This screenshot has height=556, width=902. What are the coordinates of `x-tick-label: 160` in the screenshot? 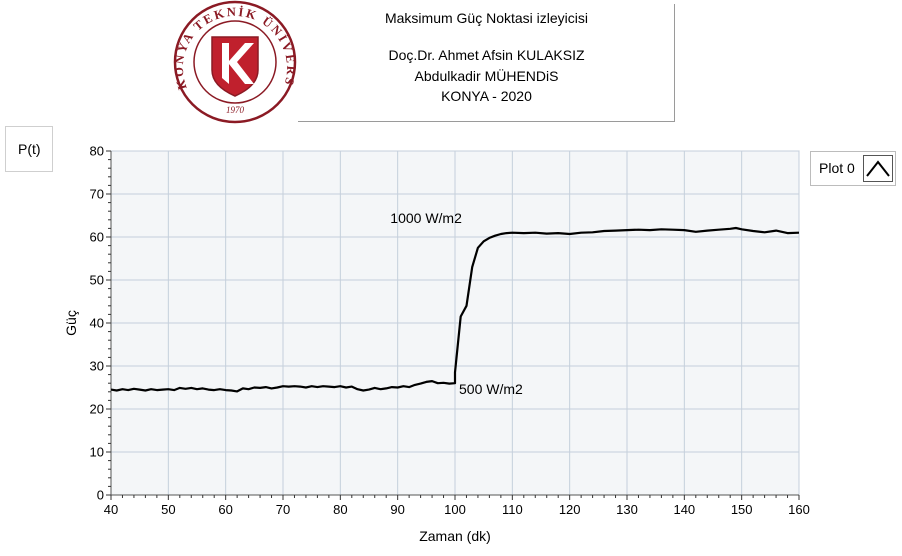 It's located at (799, 509).